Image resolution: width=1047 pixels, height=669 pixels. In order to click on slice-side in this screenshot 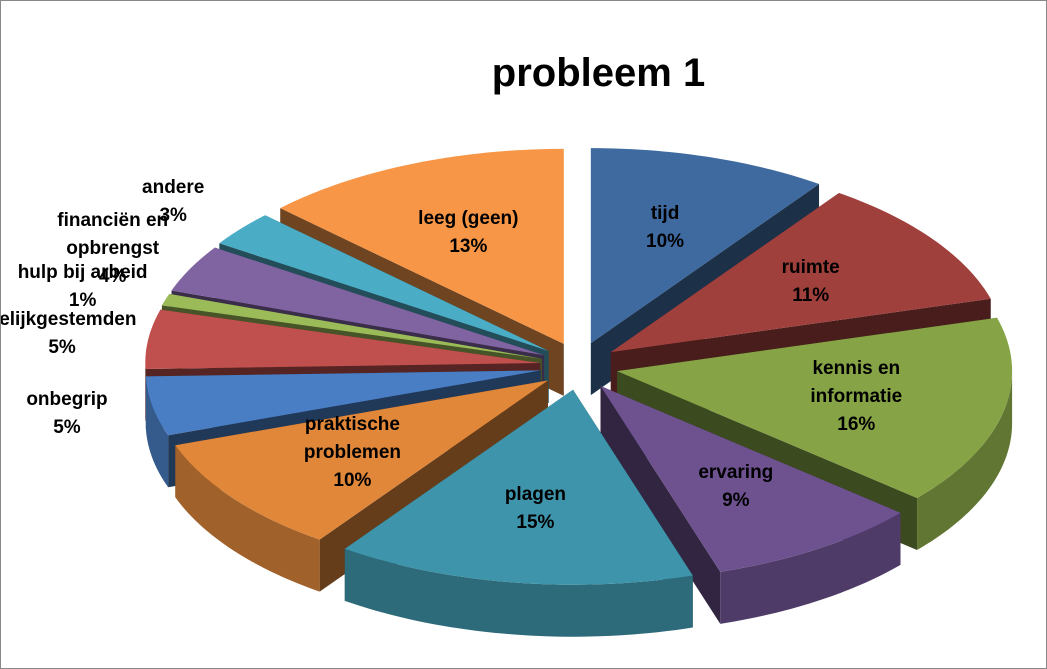, I will do `click(660, 505)`.